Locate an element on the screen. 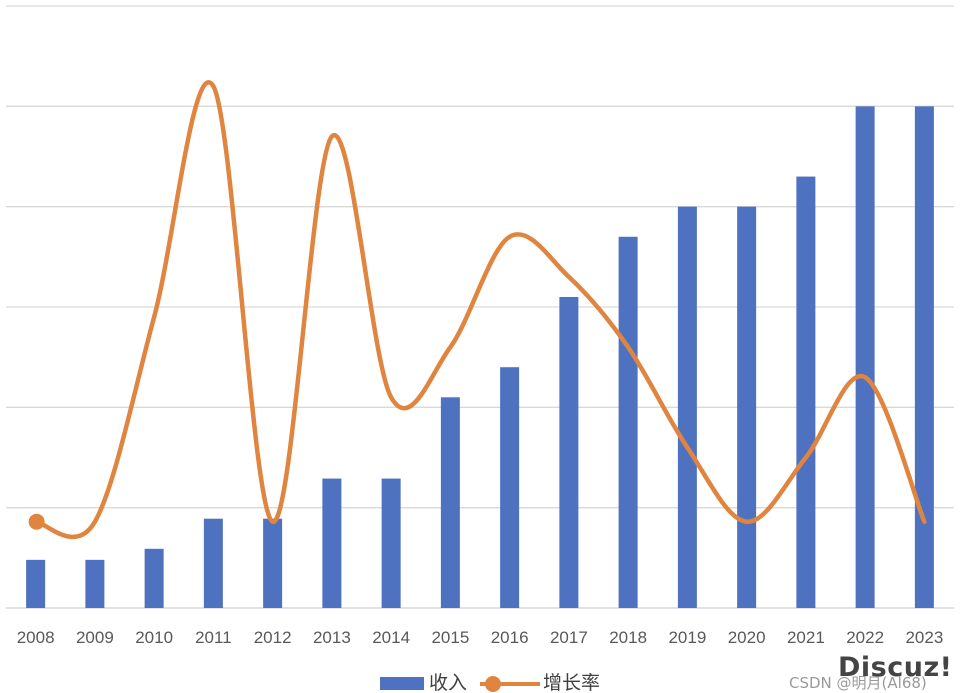 This screenshot has height=693, width=960. legend-bar-label: 收入 is located at coordinates (448, 682).